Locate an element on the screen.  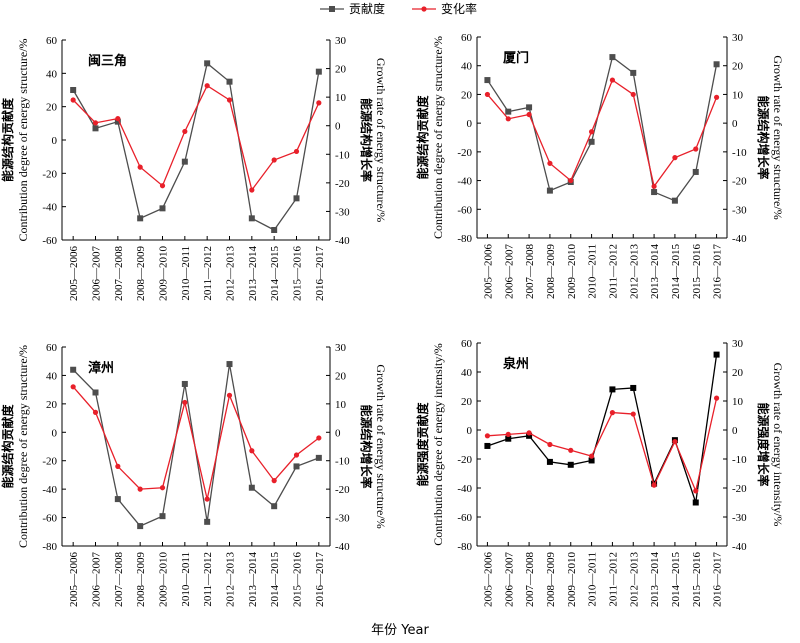
left-tick-label: -80 is located at coordinates (464, 547).